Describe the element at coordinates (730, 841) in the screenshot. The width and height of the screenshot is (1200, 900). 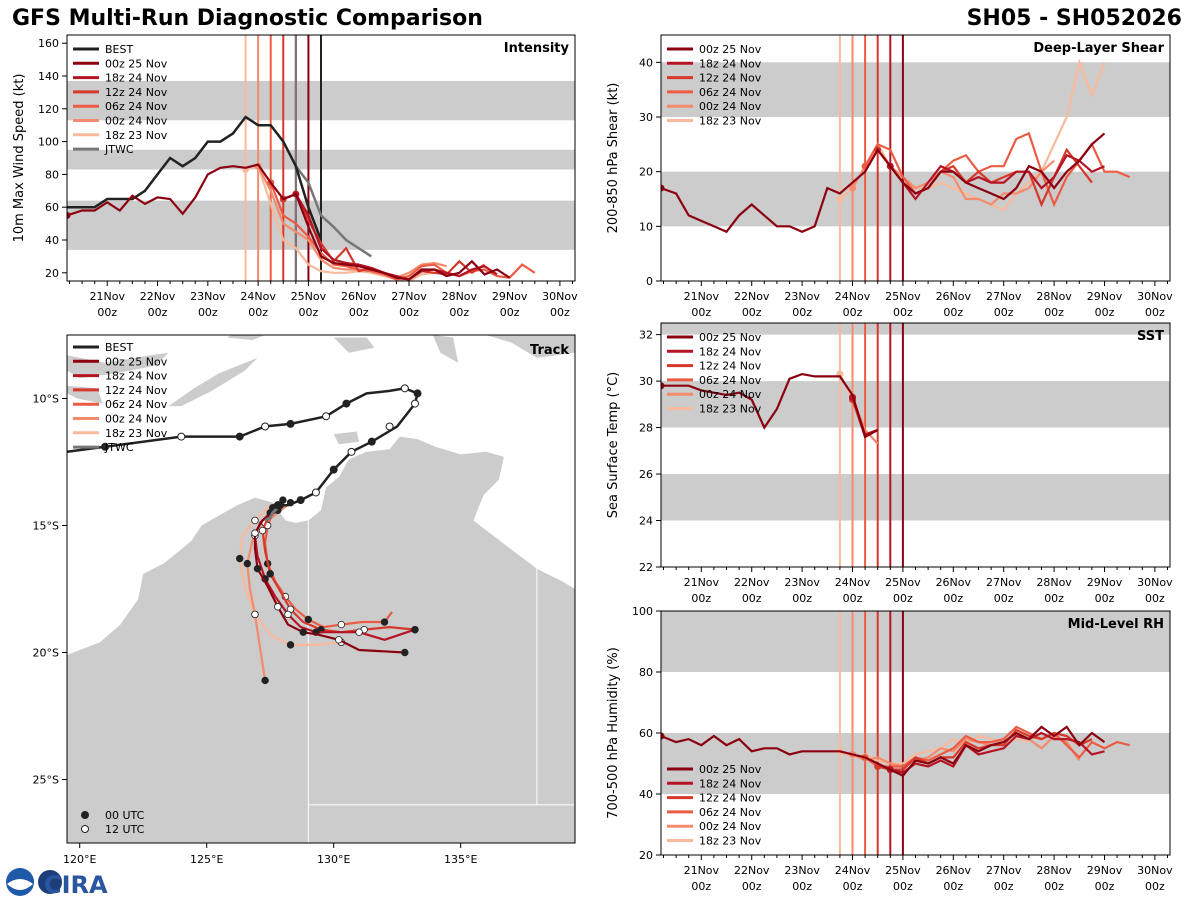
I see `legend-label: 18z 23 Nov` at that location.